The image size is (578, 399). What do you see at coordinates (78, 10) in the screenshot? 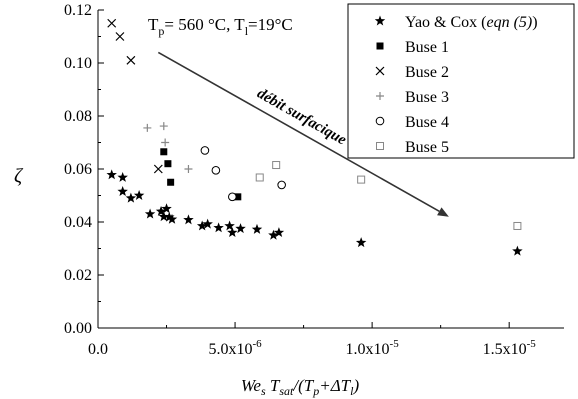
I see `y-tick-label: 0.12` at bounding box center [78, 10].